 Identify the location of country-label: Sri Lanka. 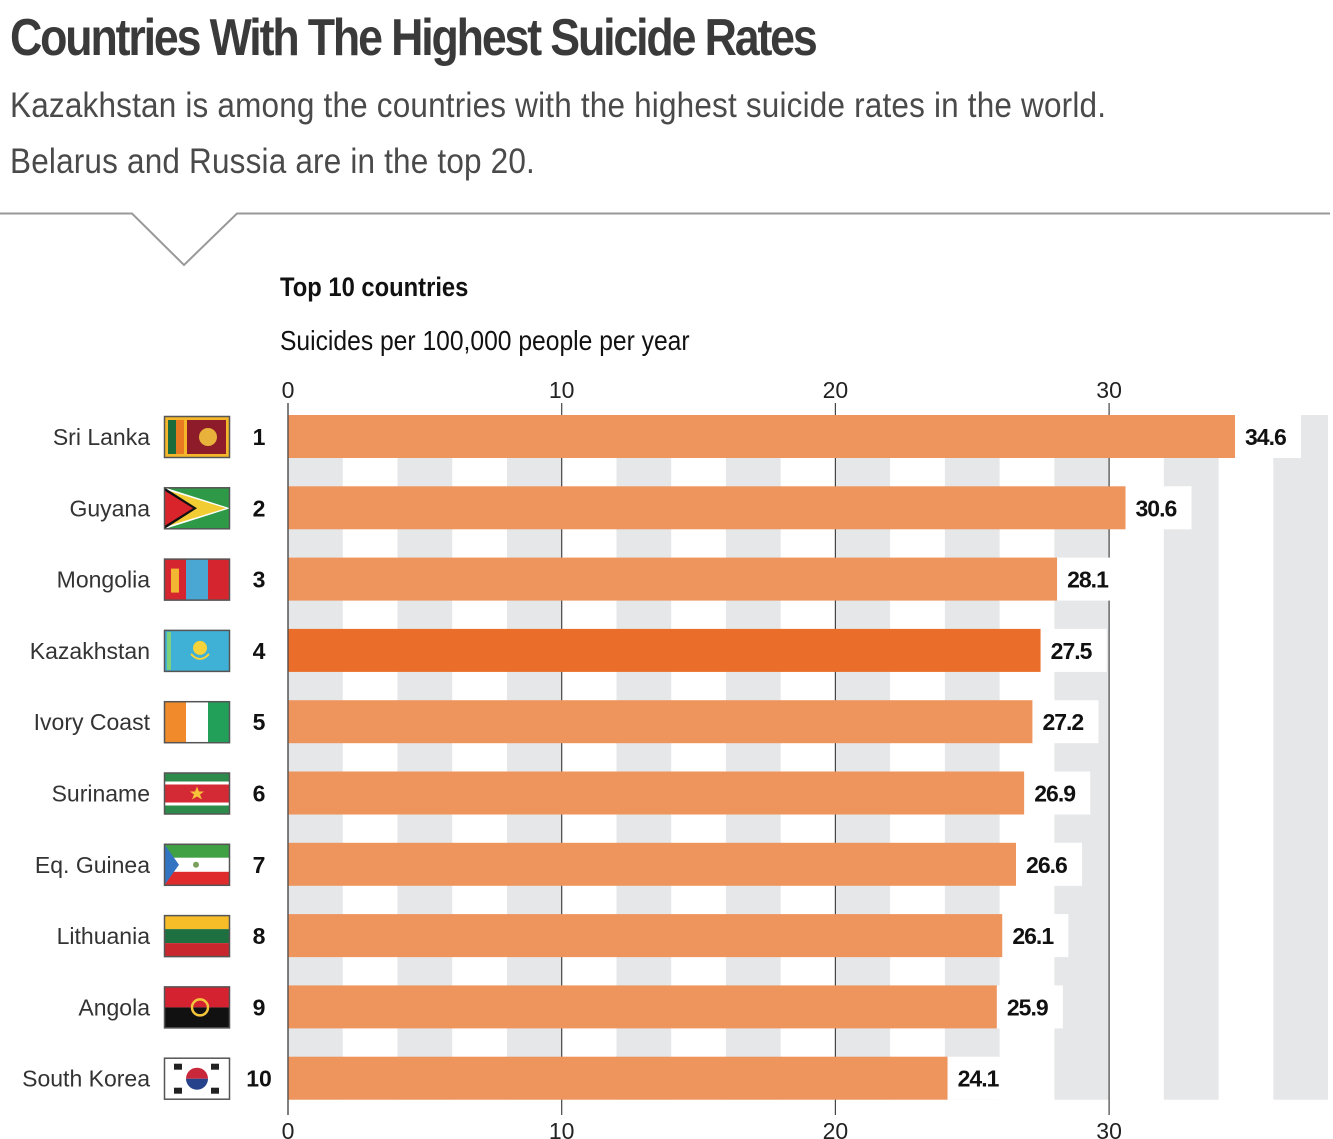
(101, 437).